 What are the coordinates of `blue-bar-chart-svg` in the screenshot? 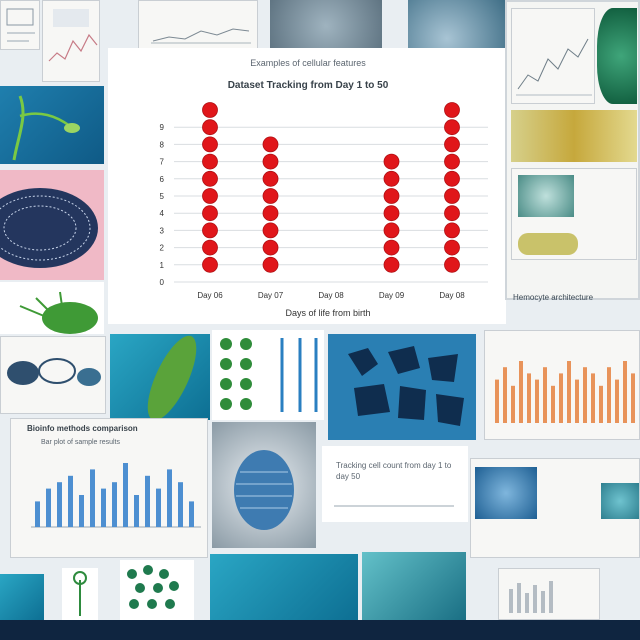 It's located at (116, 495).